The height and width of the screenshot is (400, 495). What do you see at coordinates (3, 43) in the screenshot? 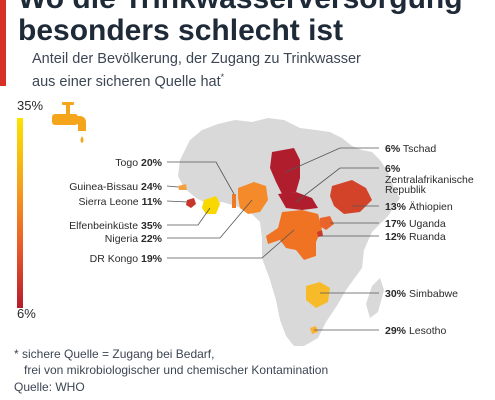
I see `accent-bar` at bounding box center [3, 43].